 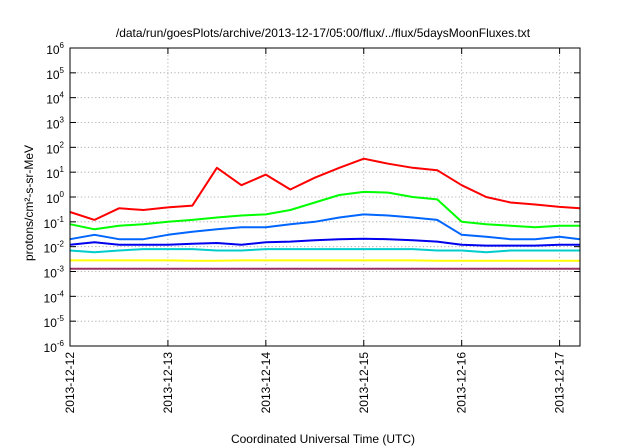 I want to click on x-tick-label: 2013-12-15, so click(x=364, y=383).